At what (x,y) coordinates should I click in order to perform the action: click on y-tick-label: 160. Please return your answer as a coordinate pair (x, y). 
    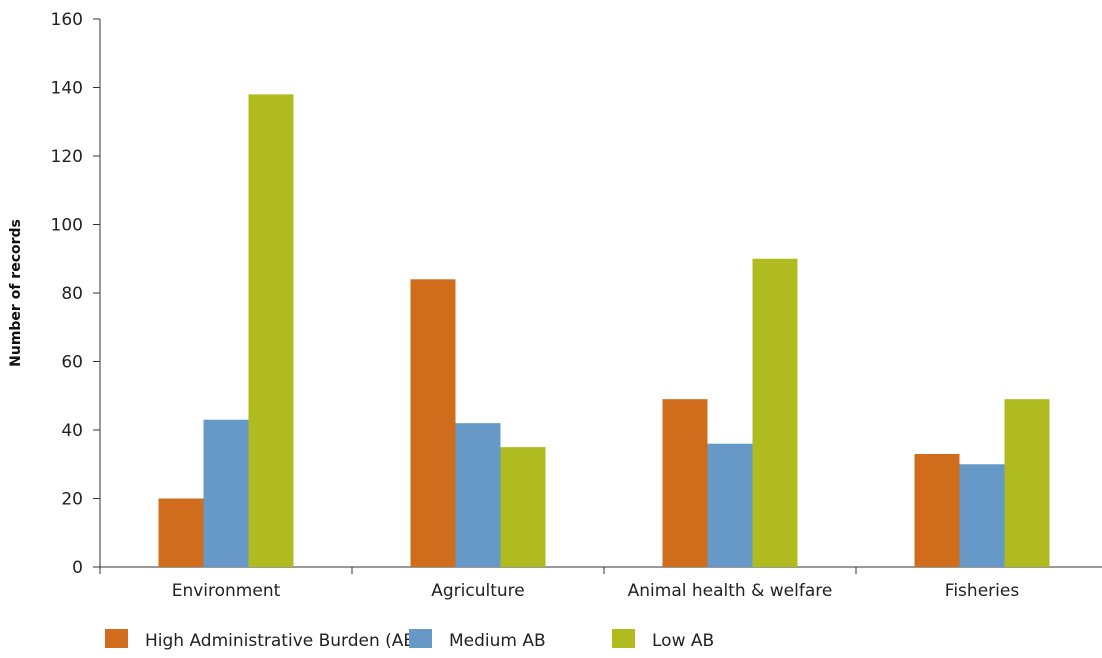
    Looking at the image, I should click on (67, 20).